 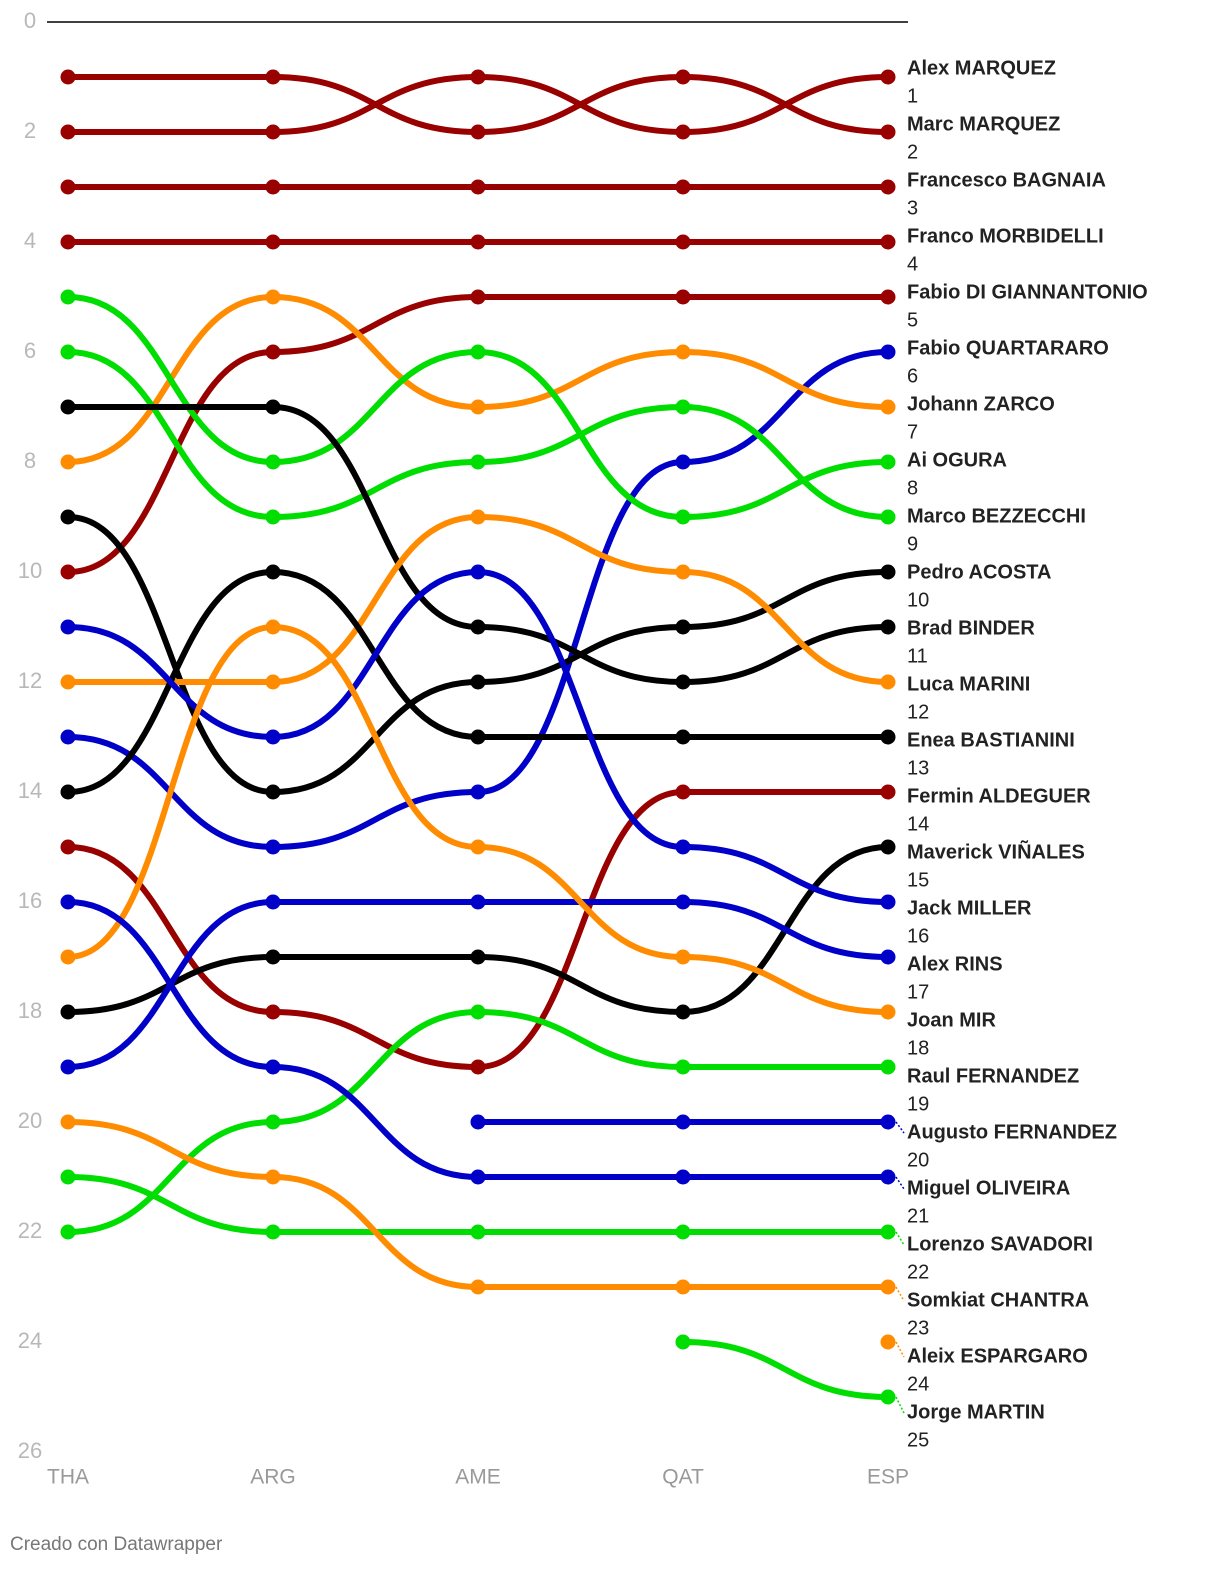 I want to click on rider-name: Raul FERNANDEZ, so click(x=993, y=1076).